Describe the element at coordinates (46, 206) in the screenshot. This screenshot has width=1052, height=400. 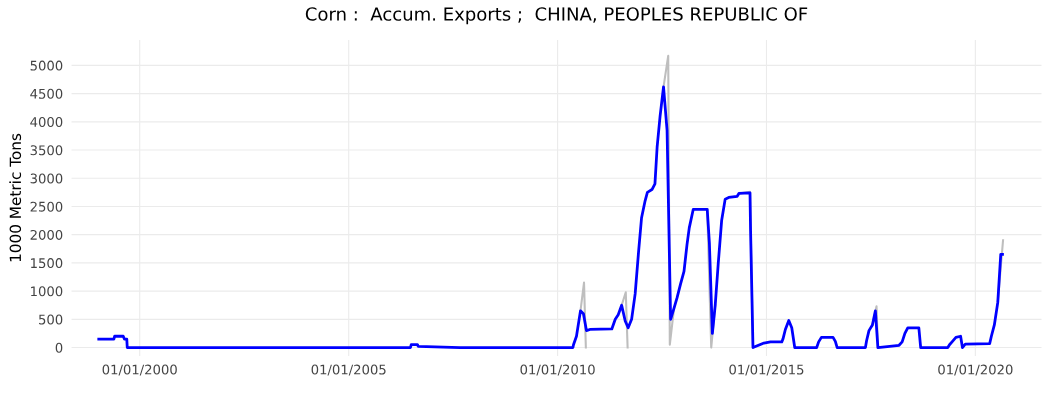
I see `y-tick-label: 2500` at that location.